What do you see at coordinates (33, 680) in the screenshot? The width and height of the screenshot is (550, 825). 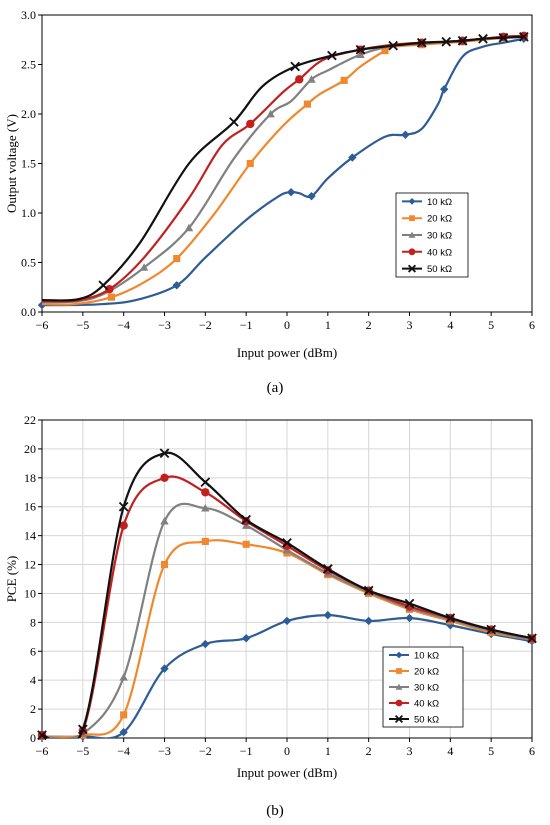 I see `y-tick-label: 4` at bounding box center [33, 680].